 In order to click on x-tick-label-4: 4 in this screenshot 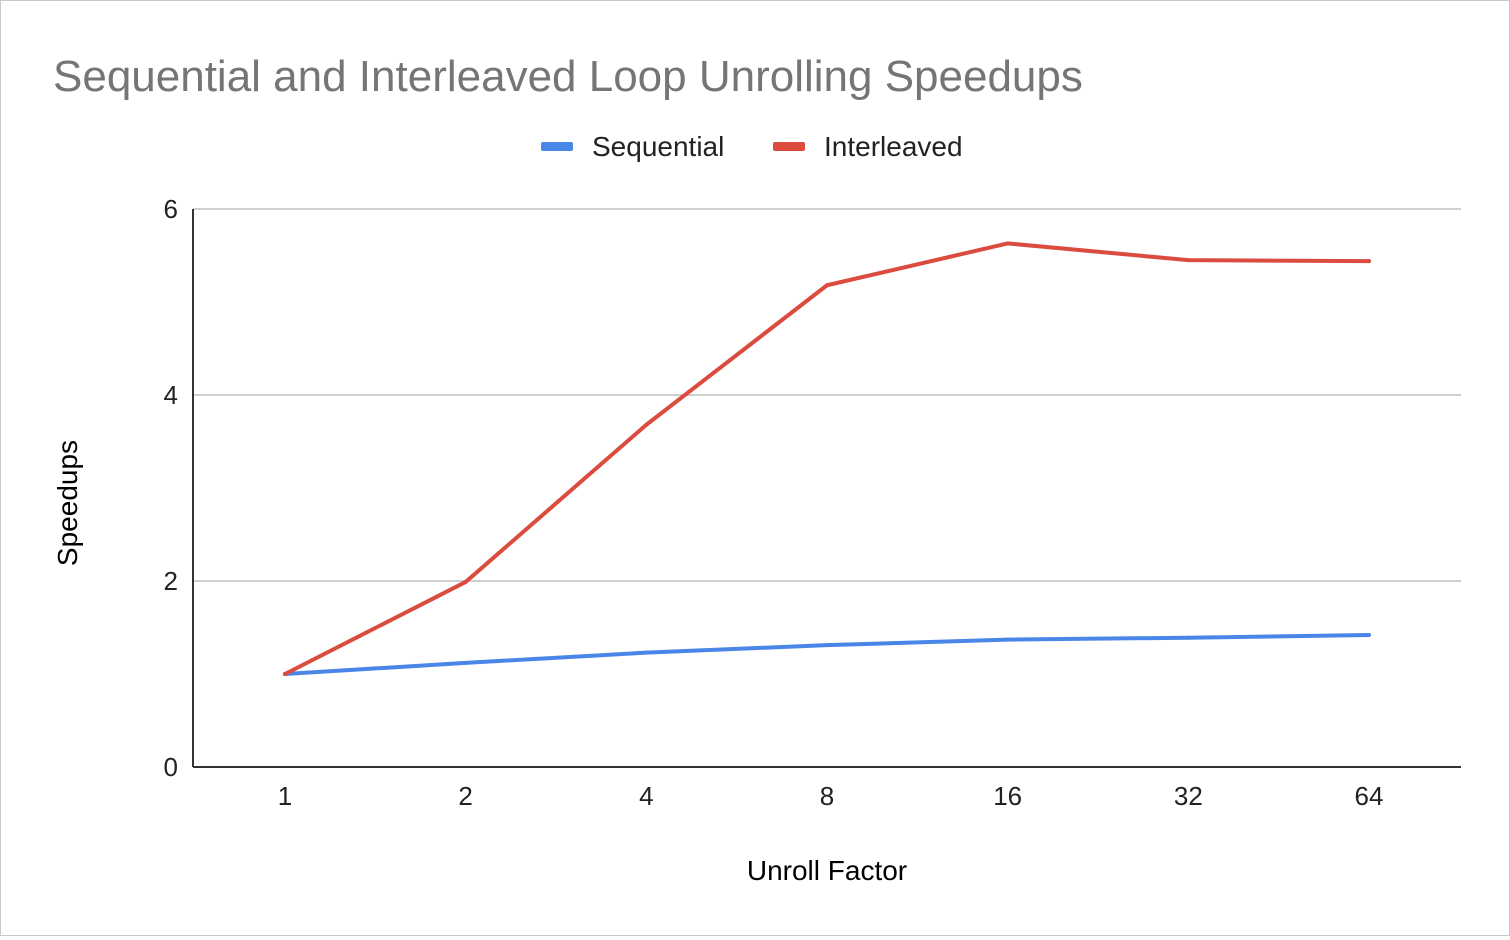, I will do `click(646, 796)`.